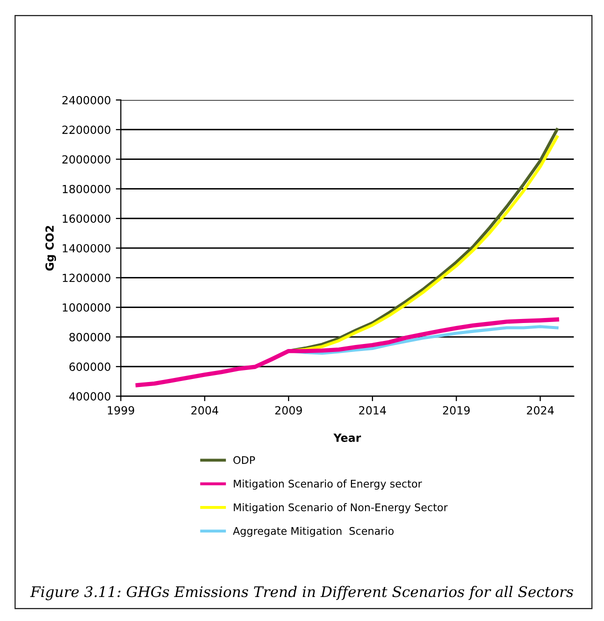 The height and width of the screenshot is (621, 604). What do you see at coordinates (86, 307) in the screenshot?
I see `y-tick-label: 1000000` at bounding box center [86, 307].